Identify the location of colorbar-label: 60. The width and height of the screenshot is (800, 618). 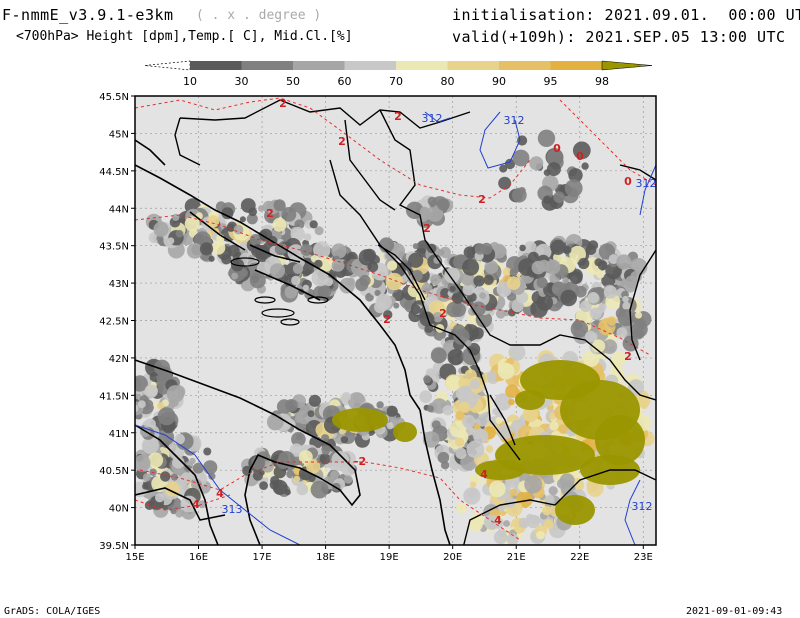
(345, 81).